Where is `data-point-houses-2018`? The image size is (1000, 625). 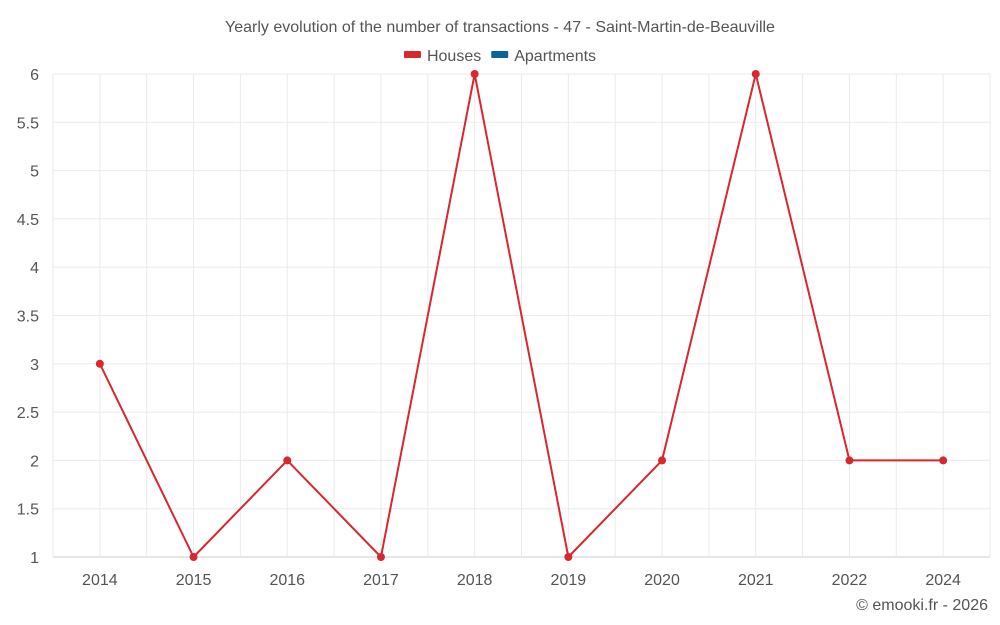 data-point-houses-2018 is located at coordinates (474, 74).